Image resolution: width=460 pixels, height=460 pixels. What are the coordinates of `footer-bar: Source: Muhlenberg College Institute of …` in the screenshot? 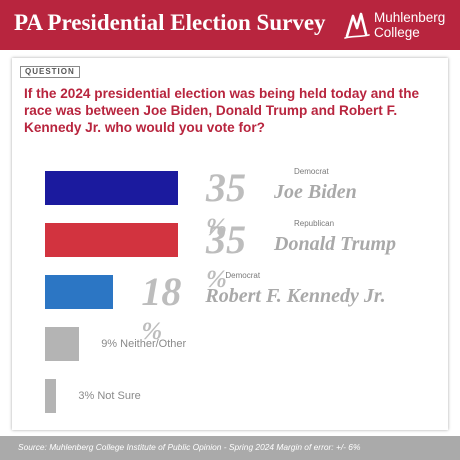 It's located at (230, 448).